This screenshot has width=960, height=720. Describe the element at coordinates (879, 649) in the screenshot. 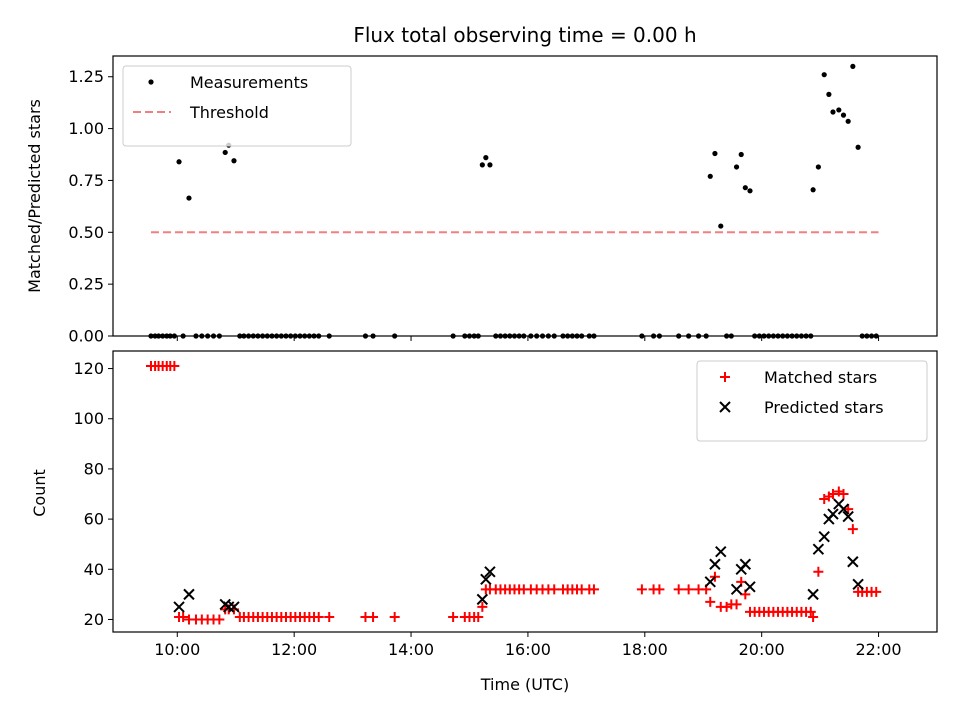

I see `x-tick-label: 22:00` at that location.